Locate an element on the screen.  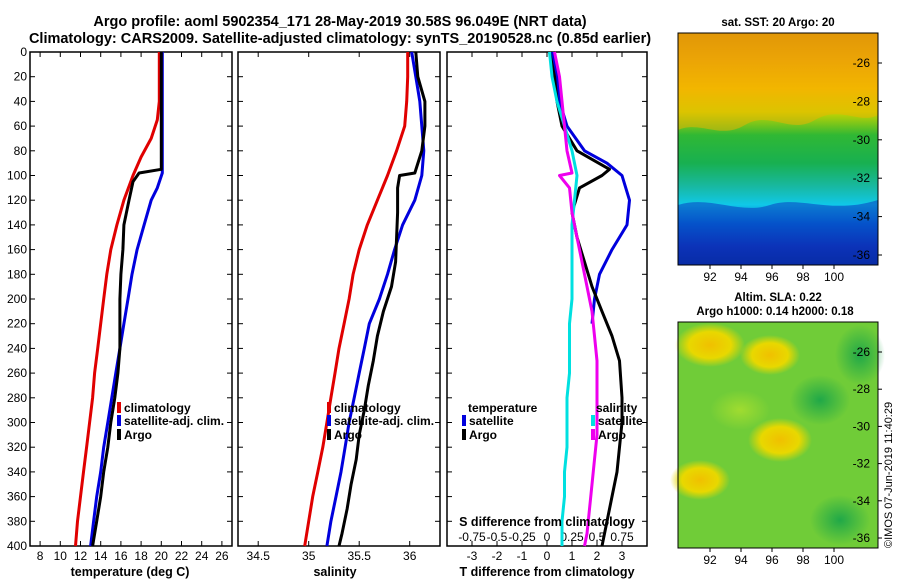
map-lon-label: 96 is located at coordinates (772, 560).